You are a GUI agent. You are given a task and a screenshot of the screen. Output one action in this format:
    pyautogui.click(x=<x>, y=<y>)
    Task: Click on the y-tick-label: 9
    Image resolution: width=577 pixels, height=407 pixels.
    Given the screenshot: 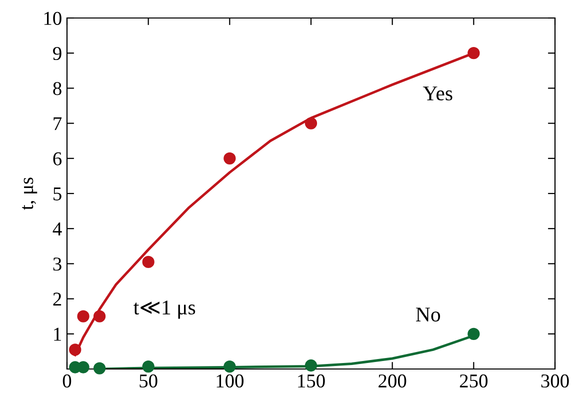 What is the action you would take?
    pyautogui.click(x=57, y=53)
    